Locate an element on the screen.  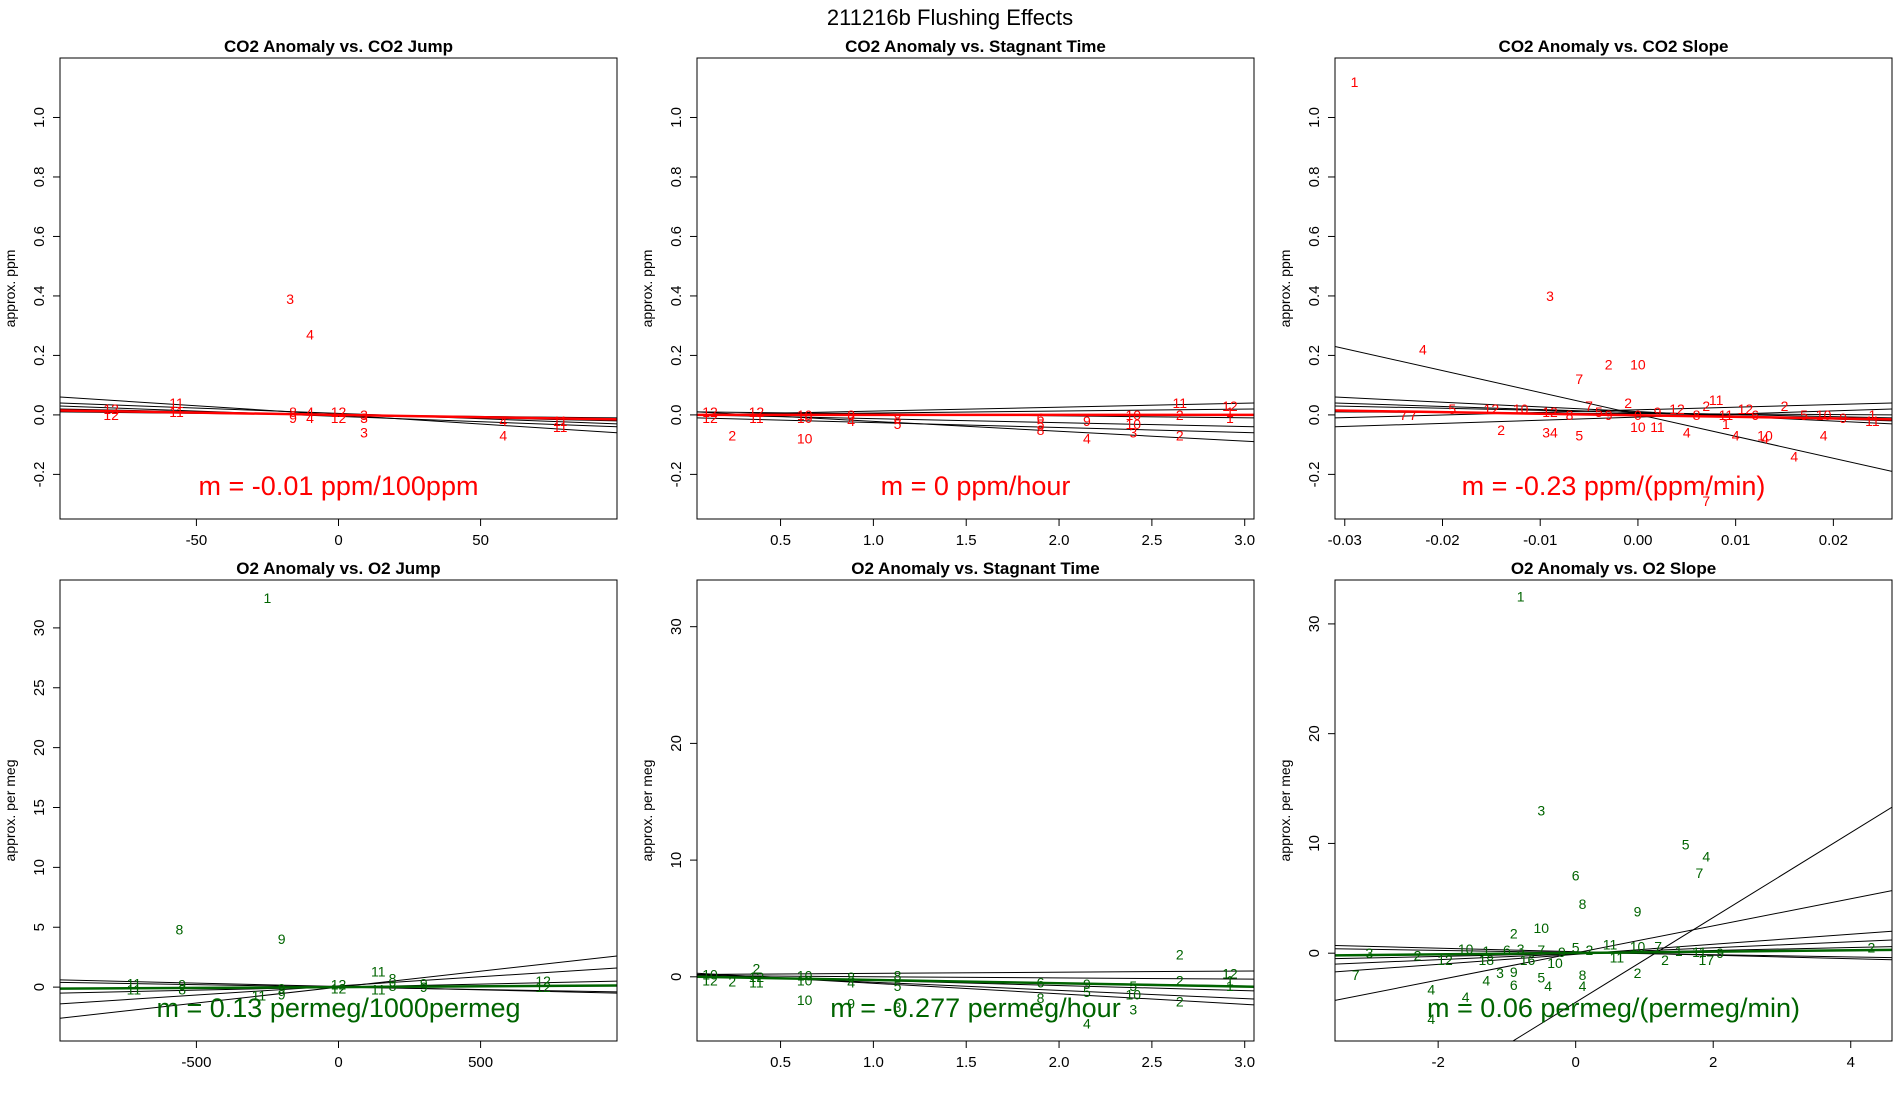
y-tick-label: 0.8 is located at coordinates (676, 177).